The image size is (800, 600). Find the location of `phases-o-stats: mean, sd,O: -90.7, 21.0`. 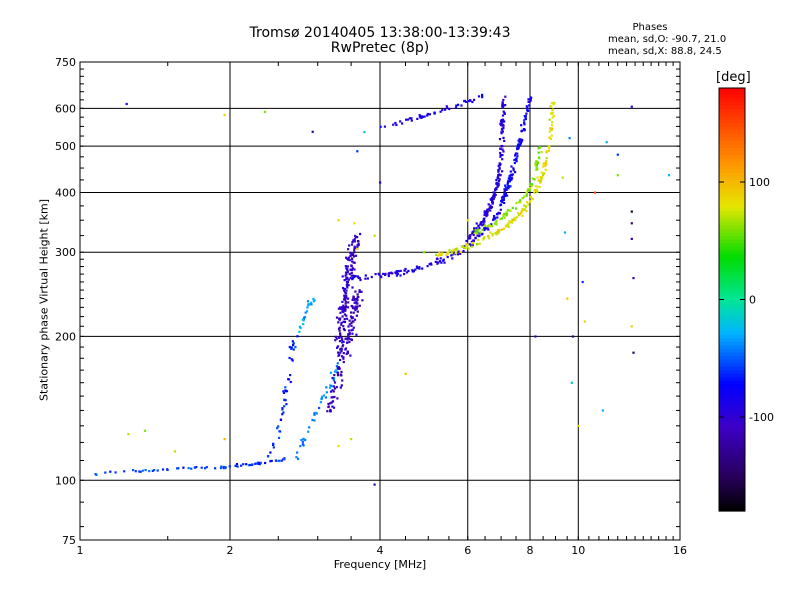

phases-o-stats: mean, sd,O: -90.7, 21.0 is located at coordinates (667, 39).